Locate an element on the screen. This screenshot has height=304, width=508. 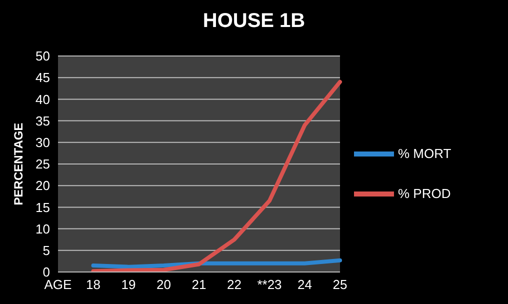
x-tick-label: **23 is located at coordinates (269, 284).